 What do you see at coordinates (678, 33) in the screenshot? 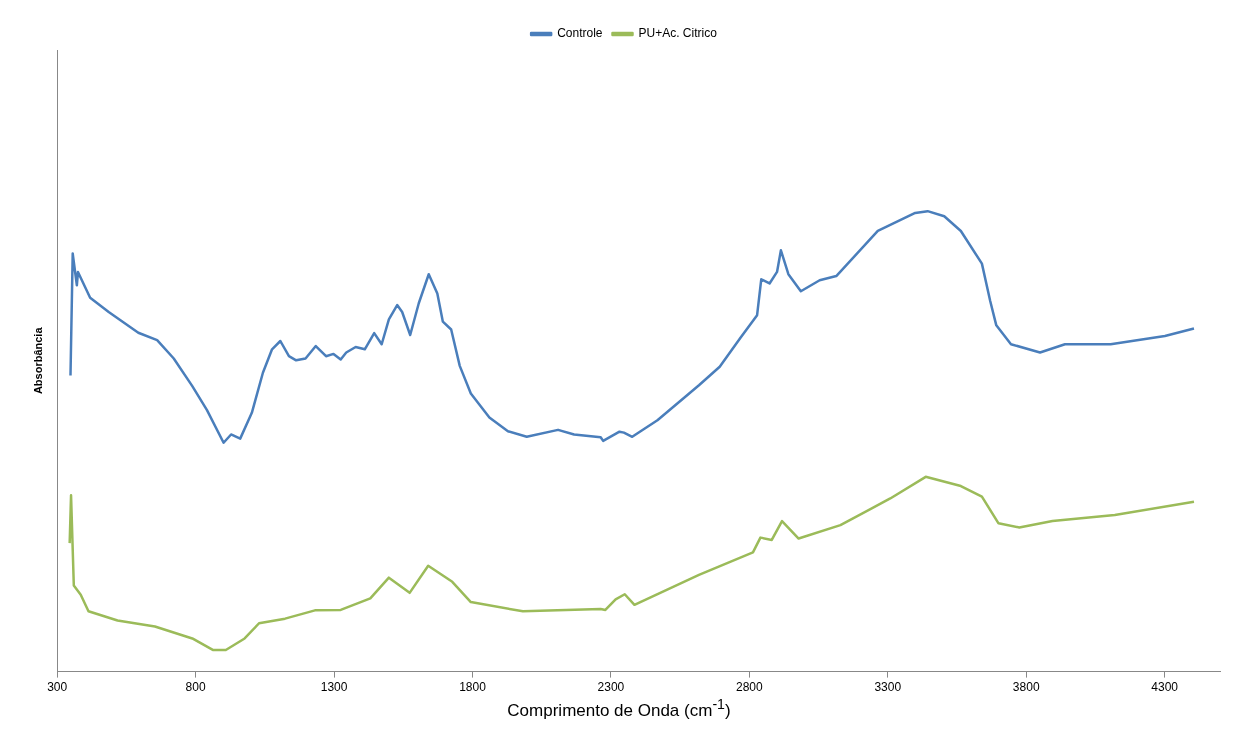
I see `legend-label: PU+Ac. Citrico` at bounding box center [678, 33].